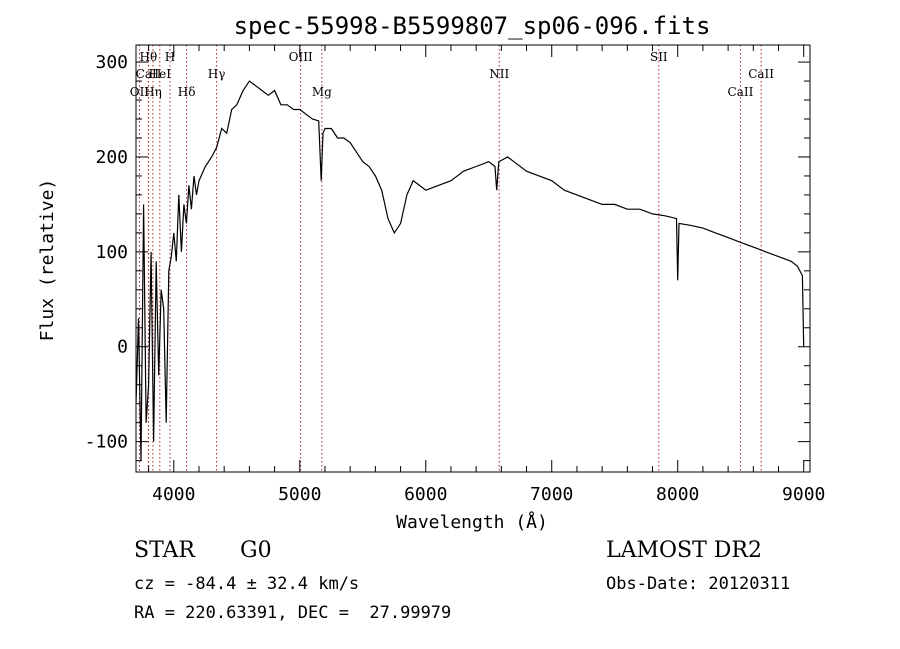 This screenshot has width=900, height=649. I want to click on object-class: STAR, so click(164, 550).